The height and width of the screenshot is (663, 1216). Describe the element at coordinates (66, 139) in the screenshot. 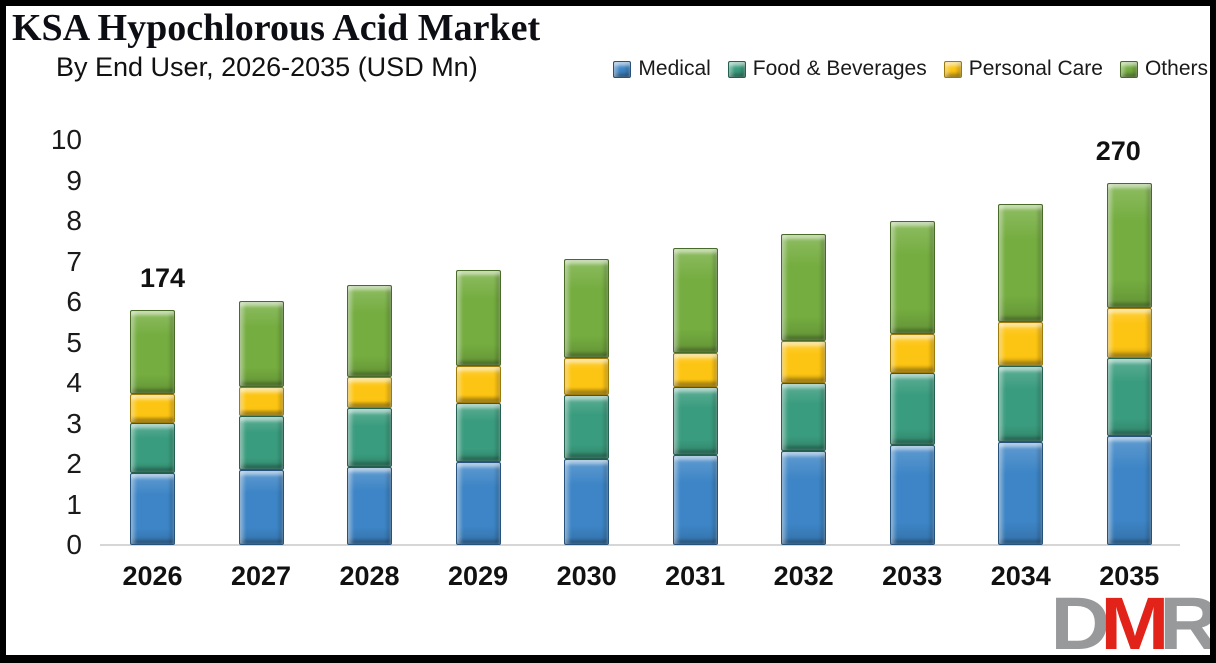

I see `y-axis-tick-label: 10` at that location.